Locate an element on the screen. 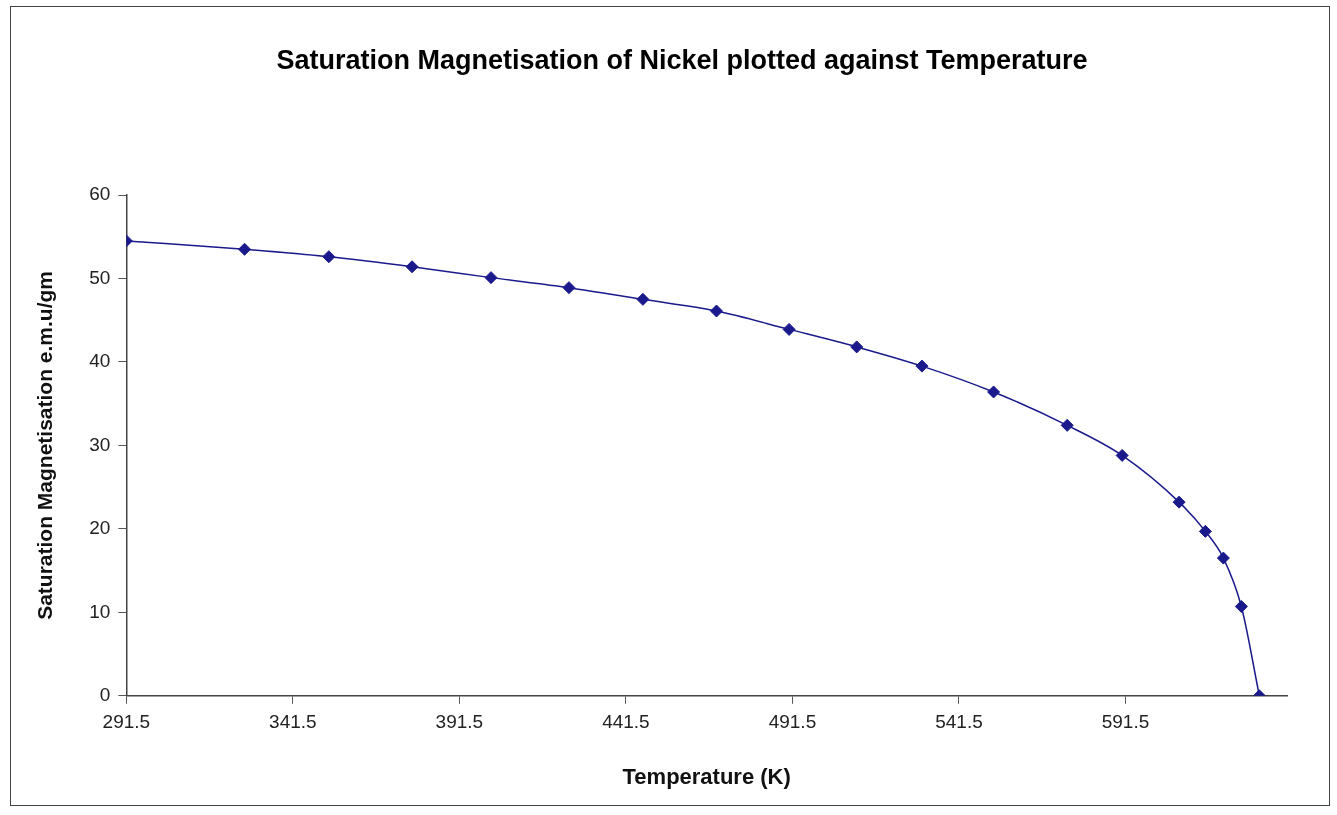  x-tick-label: 491.5 is located at coordinates (792, 722).